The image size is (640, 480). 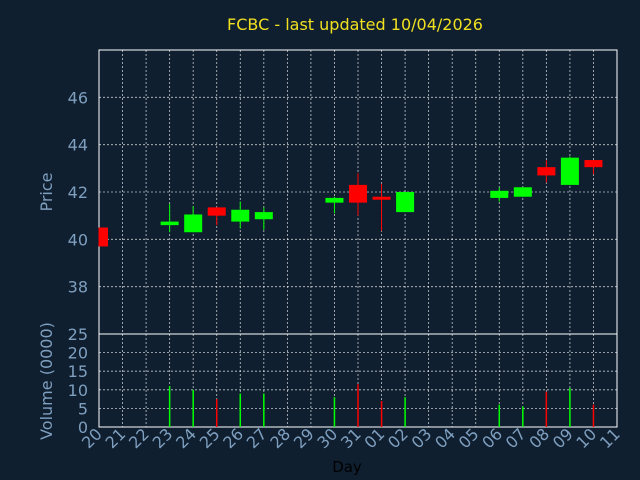 What do you see at coordinates (78, 192) in the screenshot?
I see `price-tick-label: 42` at bounding box center [78, 192].